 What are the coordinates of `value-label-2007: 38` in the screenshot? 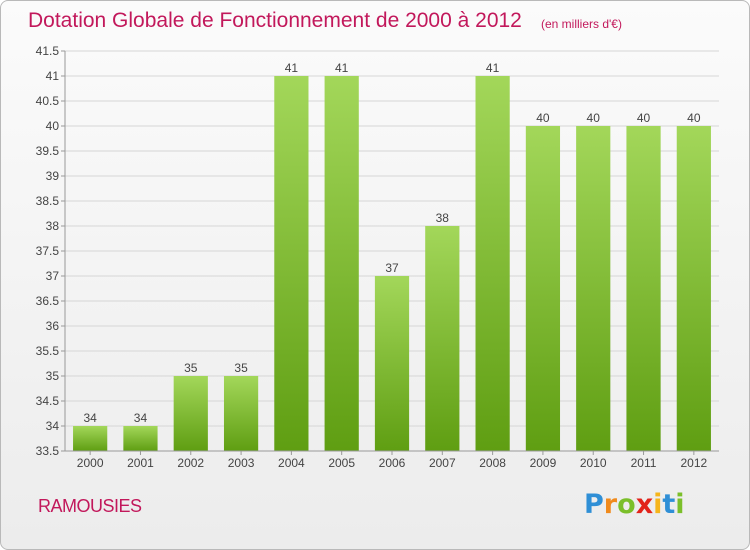 It's located at (443, 218).